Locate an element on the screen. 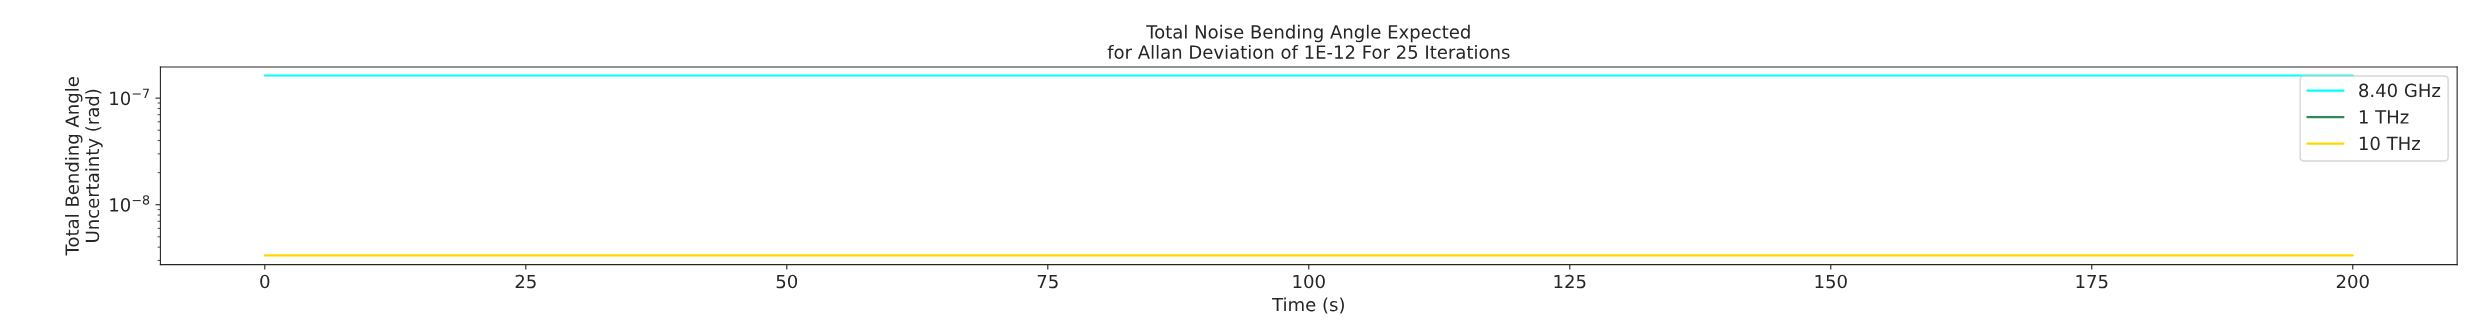  x-tick-label: 200 is located at coordinates (2352, 281).